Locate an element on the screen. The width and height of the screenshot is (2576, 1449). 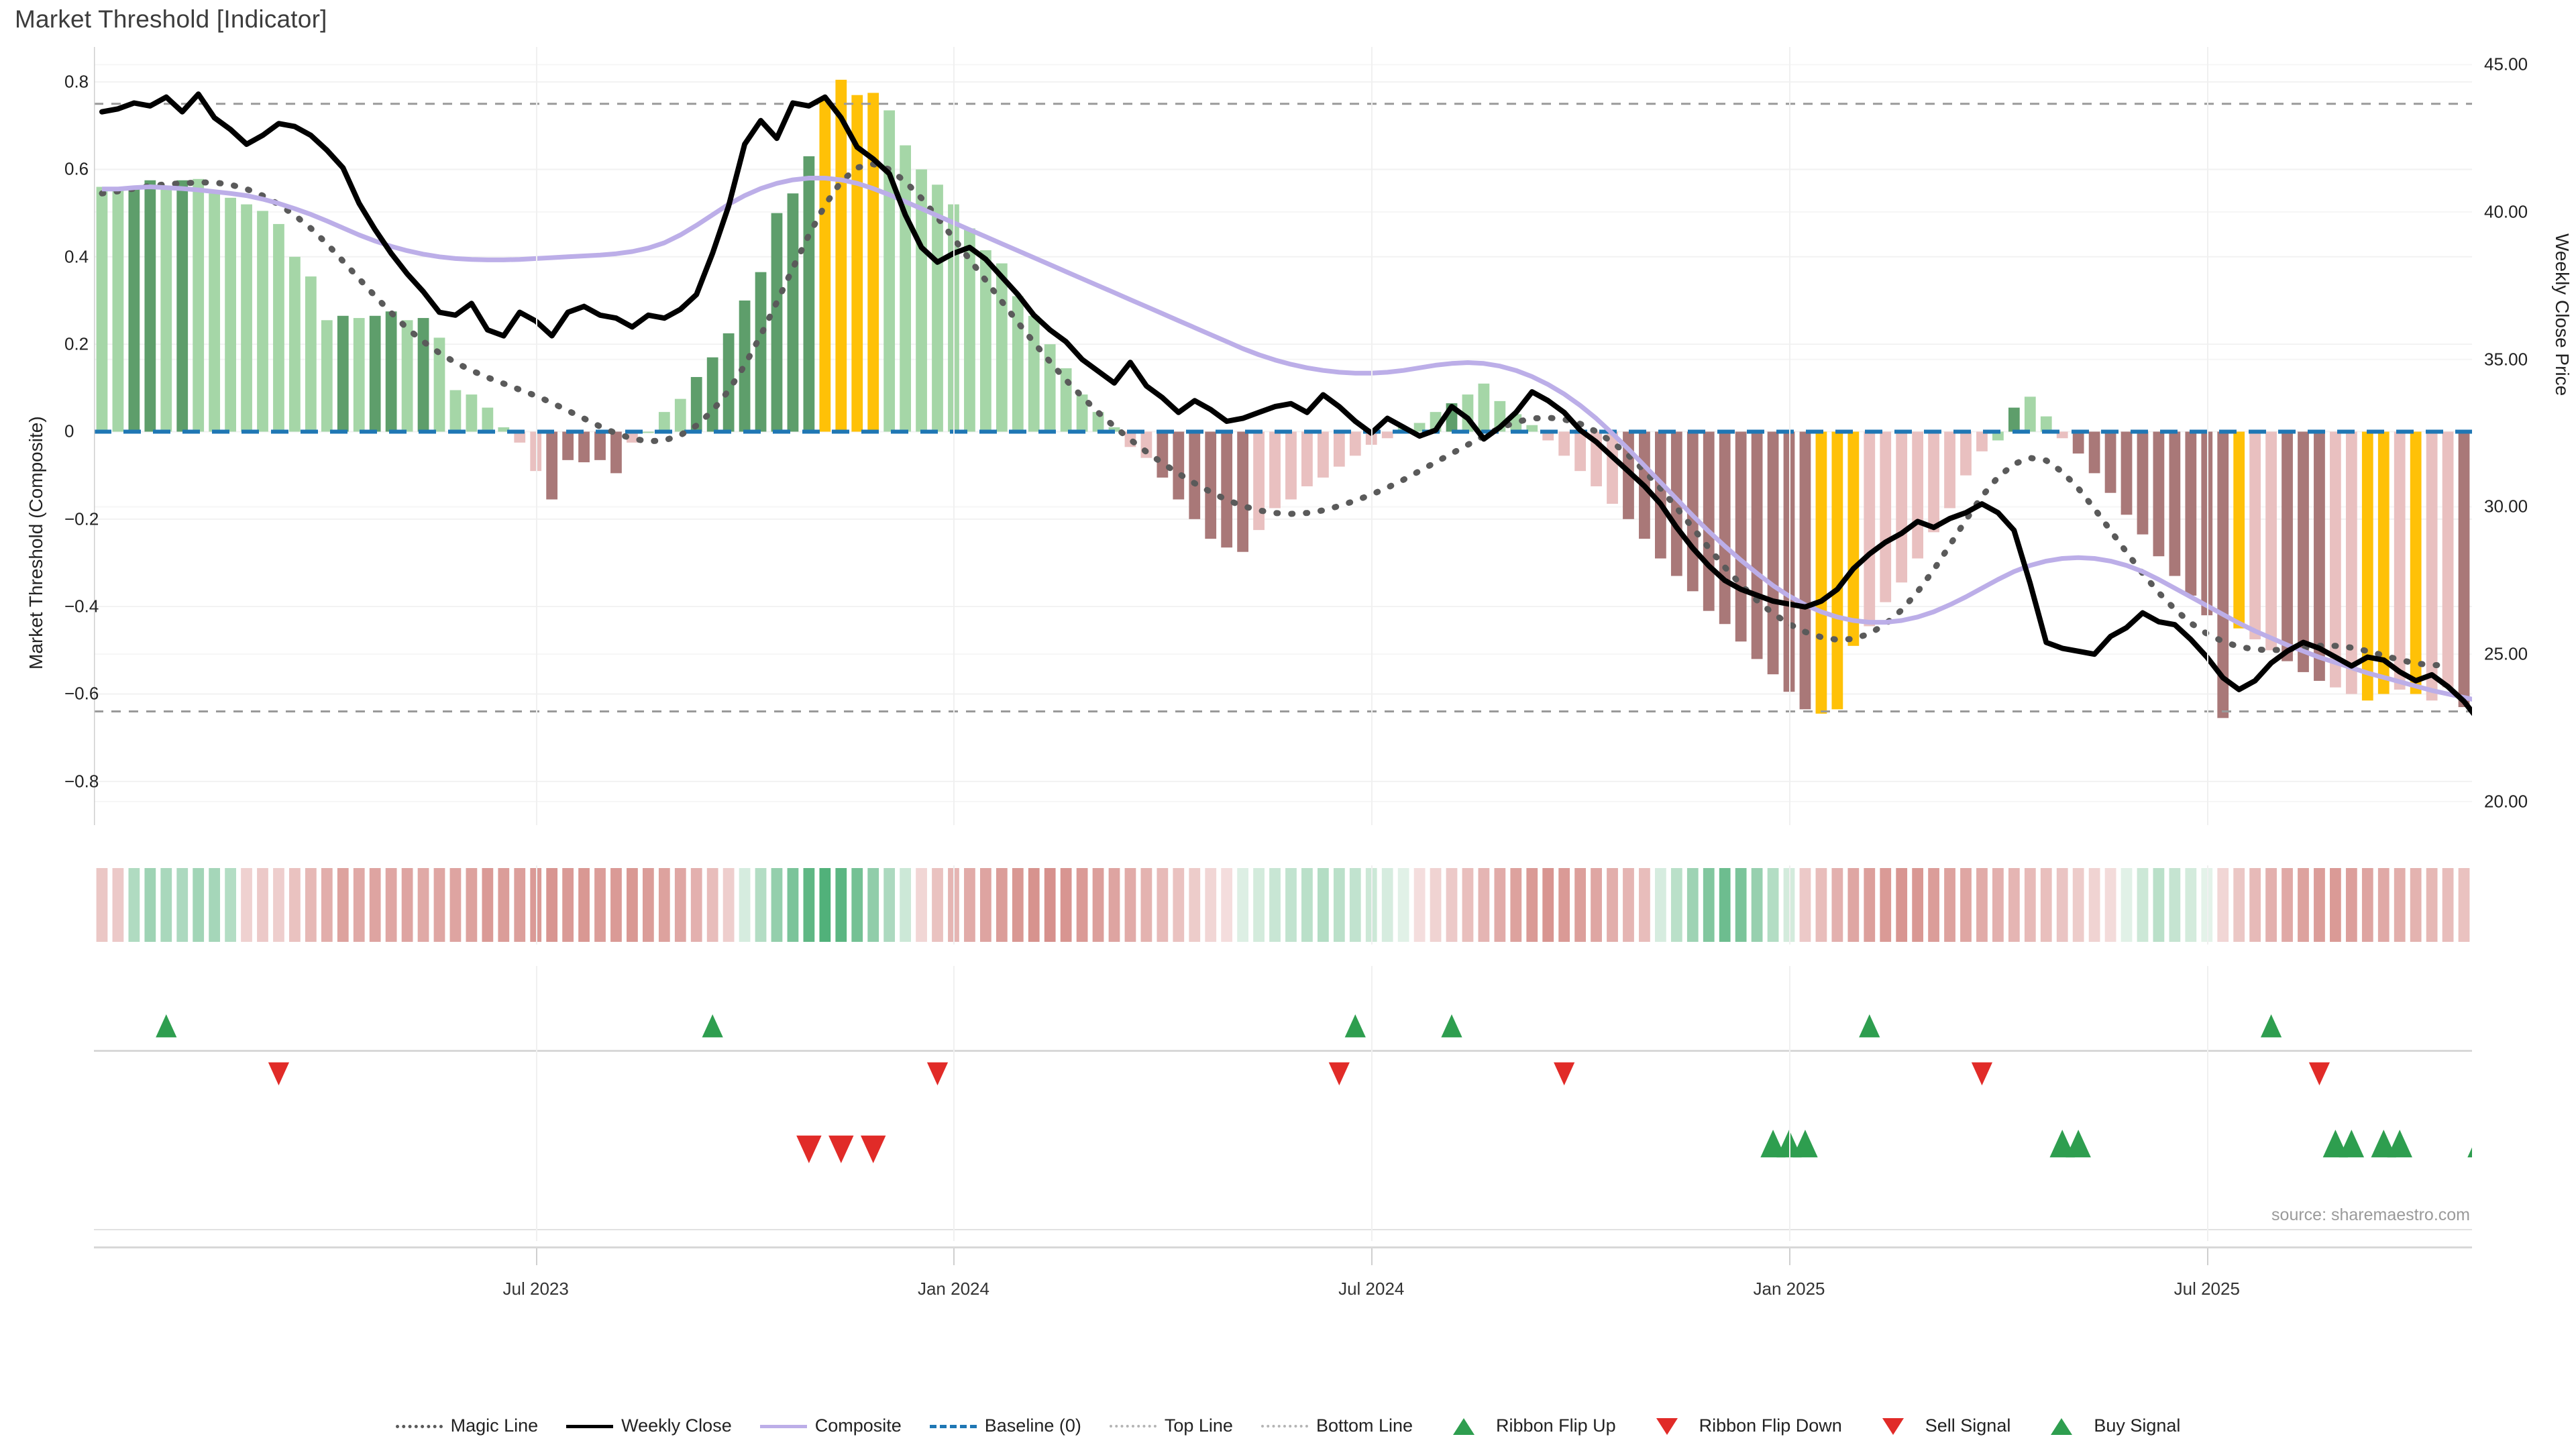
bottom-divider is located at coordinates (1283, 1229).